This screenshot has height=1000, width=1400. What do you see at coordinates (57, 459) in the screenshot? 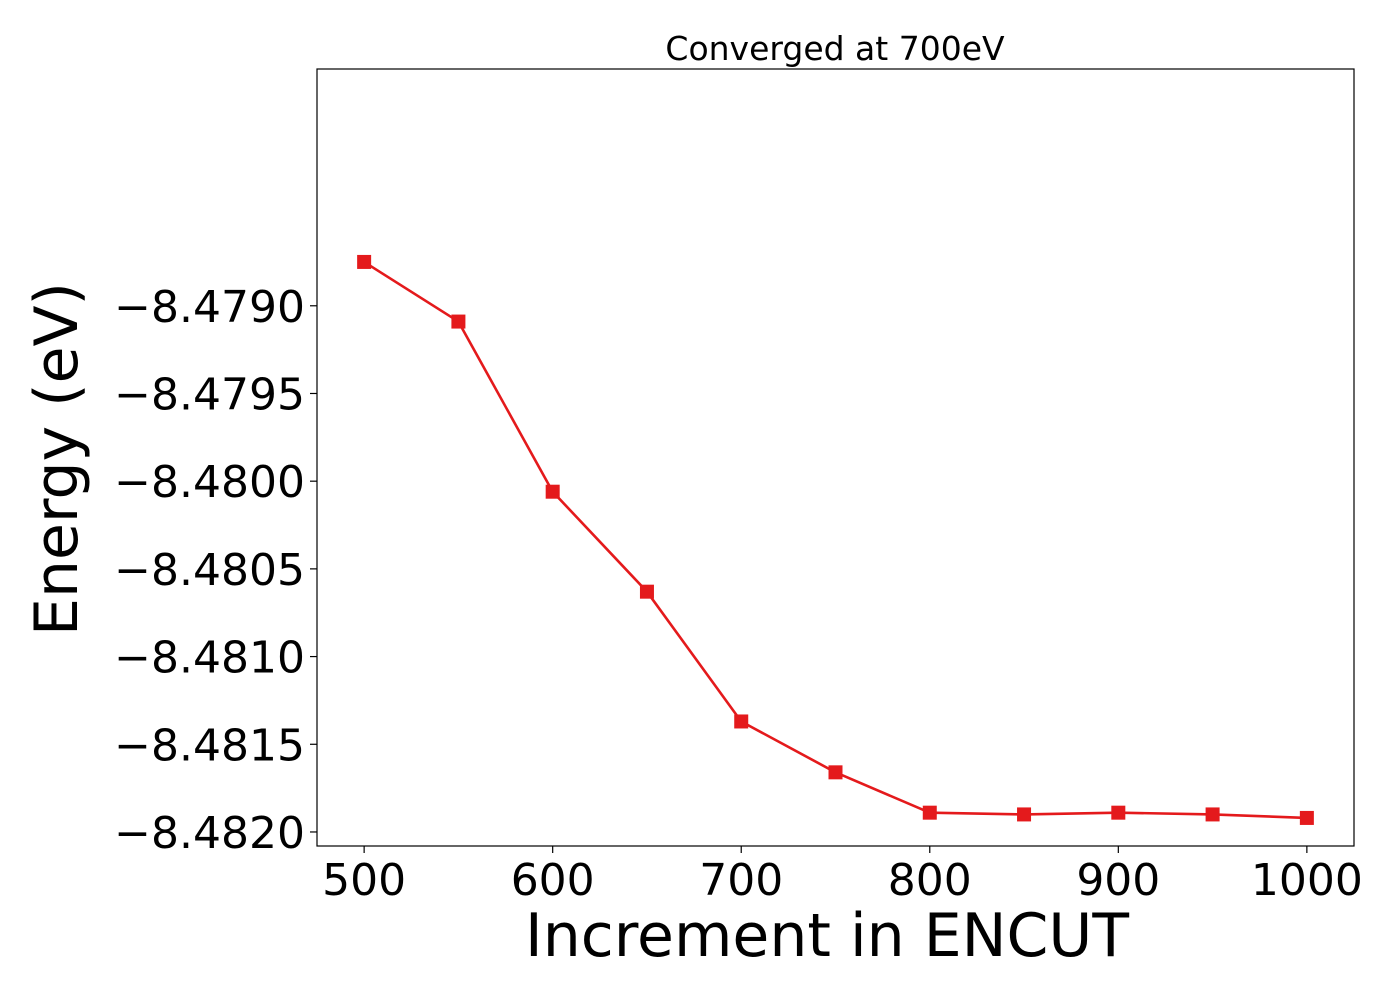
I see `y-axis-label: Energy (eV)` at bounding box center [57, 459].